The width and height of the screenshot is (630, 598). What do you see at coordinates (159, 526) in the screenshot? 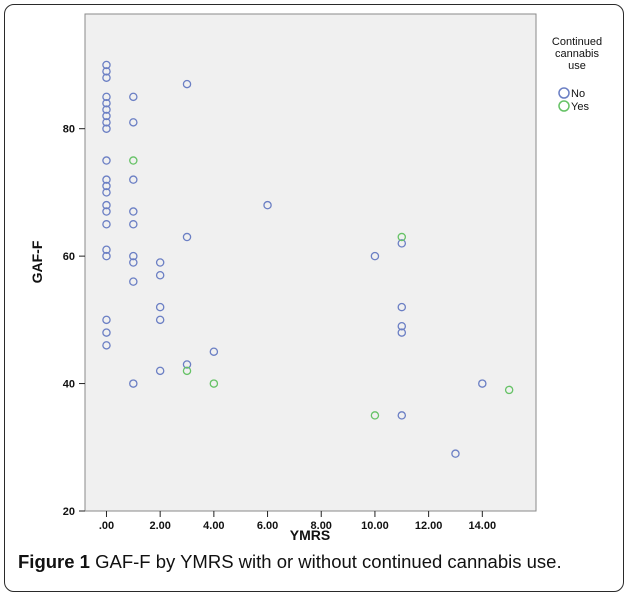
I see `x-tick-label: 2.00` at bounding box center [159, 526].